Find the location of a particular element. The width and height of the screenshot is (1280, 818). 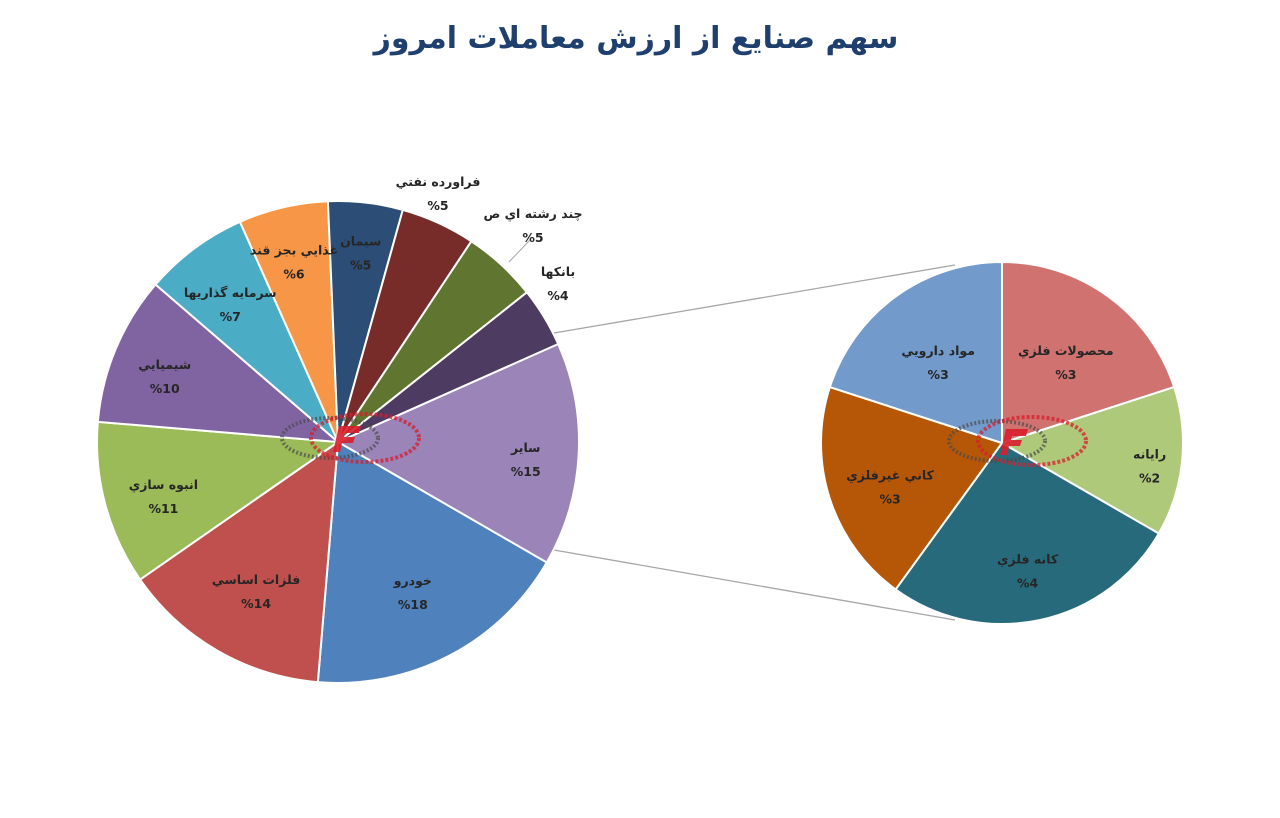

slice-label-value: %10 is located at coordinates (165, 388).